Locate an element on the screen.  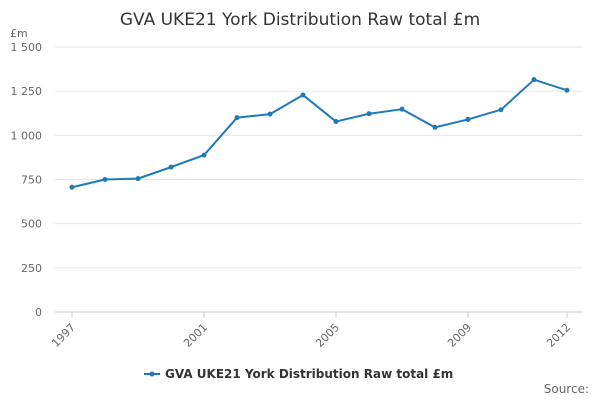
y-axis-unit-label: £m is located at coordinates (19, 33).